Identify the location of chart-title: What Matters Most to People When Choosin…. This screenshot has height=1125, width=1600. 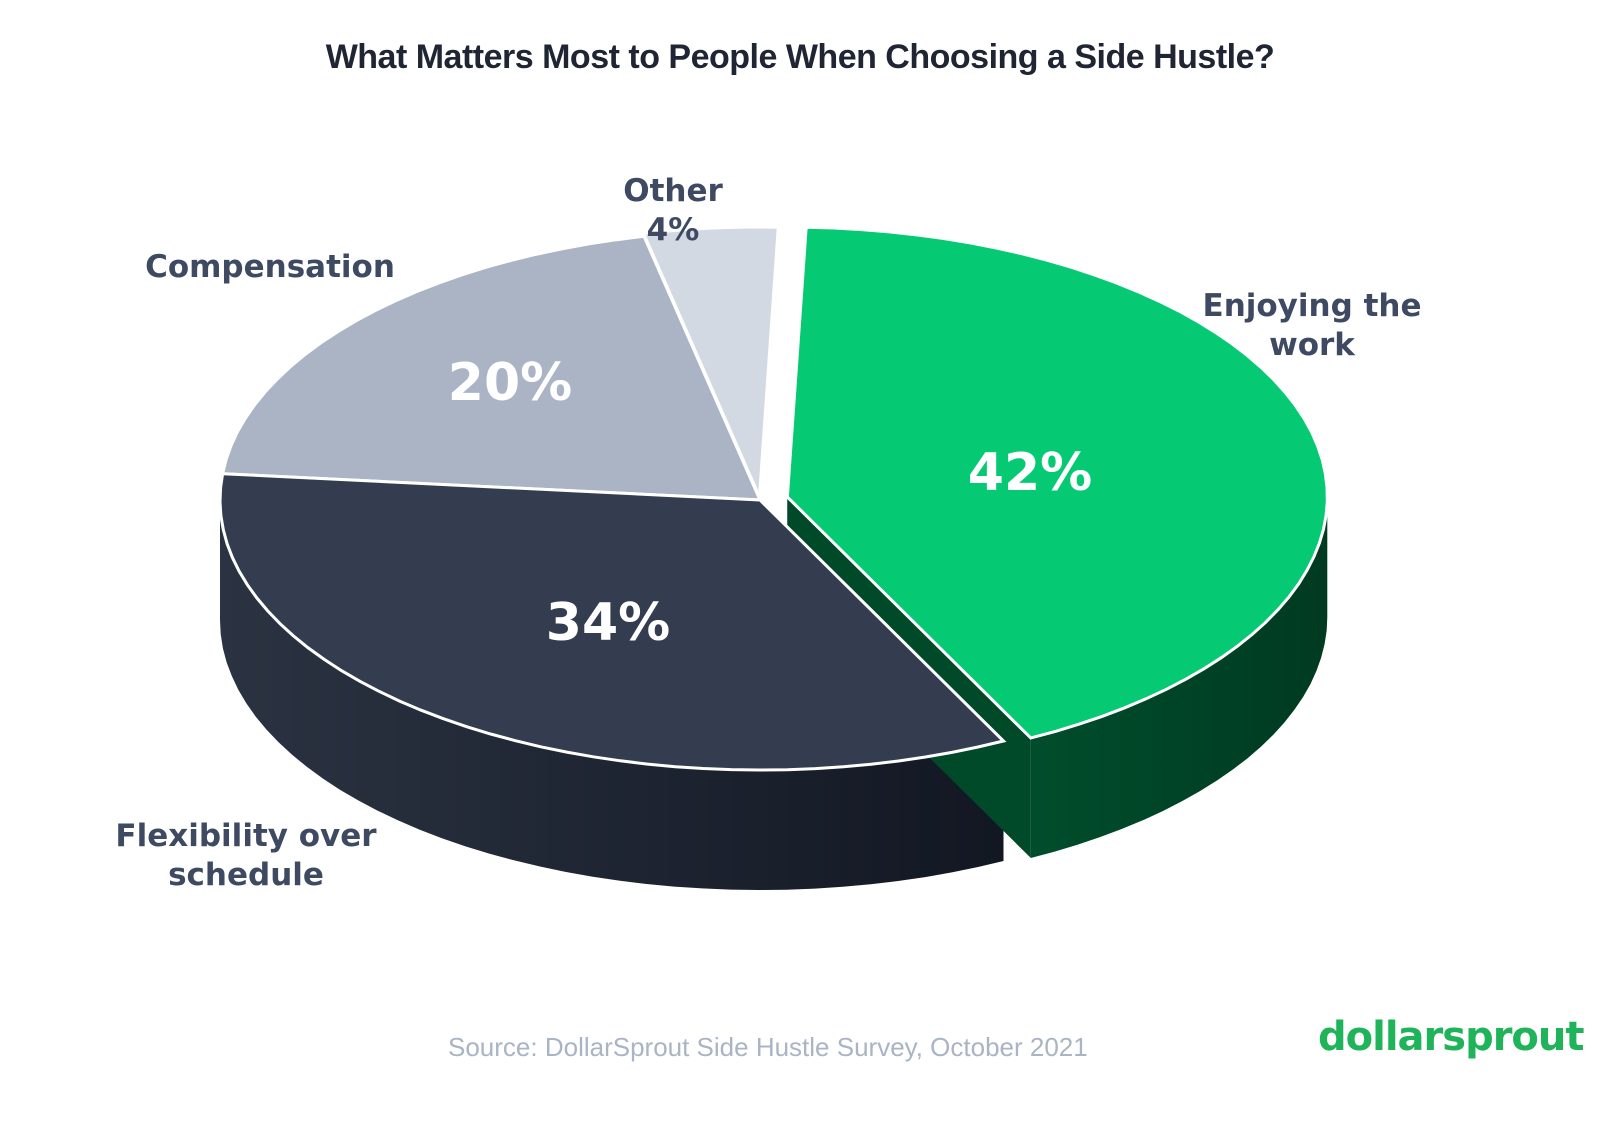
(800, 57).